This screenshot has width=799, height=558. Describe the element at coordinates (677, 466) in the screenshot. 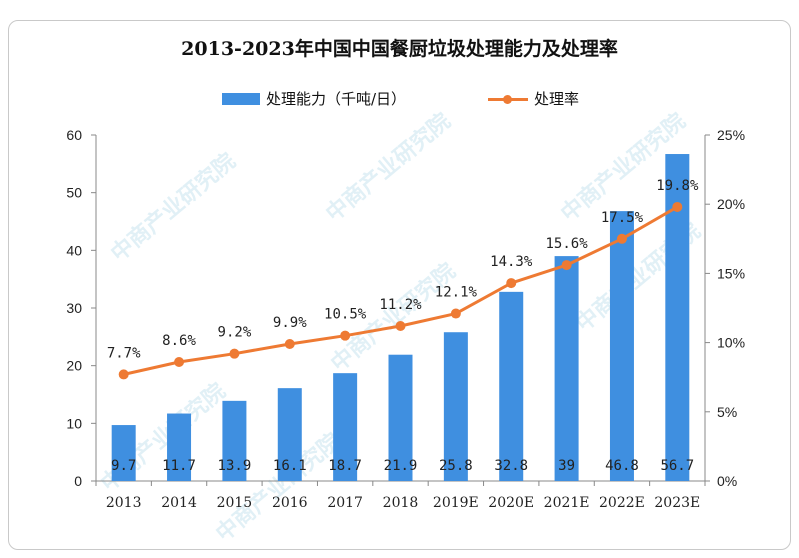

I see `bar-value-label: 56.7` at that location.